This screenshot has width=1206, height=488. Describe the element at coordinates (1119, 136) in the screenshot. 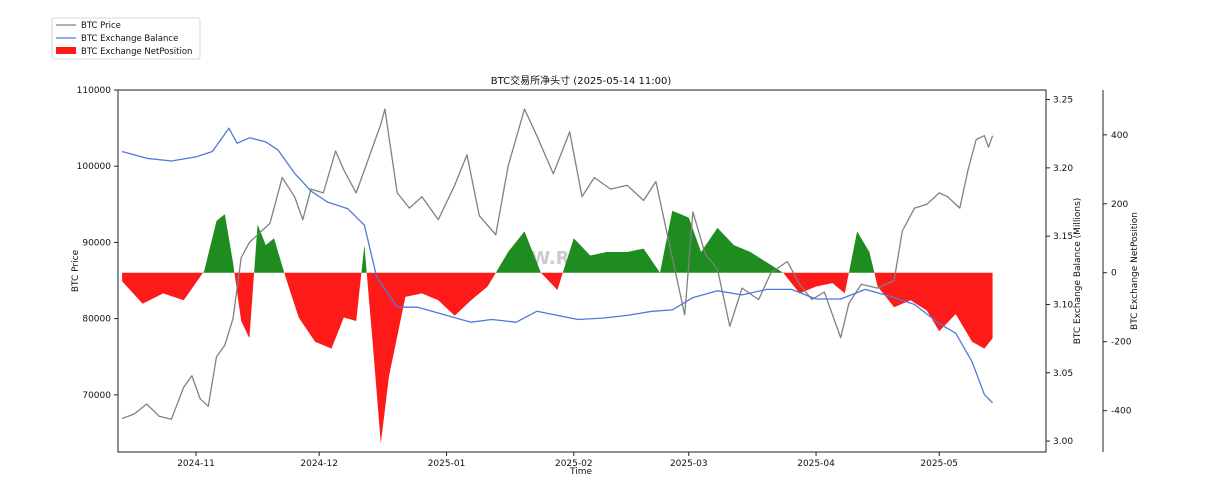

I see `y-netposition-tick-label: 400` at that location.